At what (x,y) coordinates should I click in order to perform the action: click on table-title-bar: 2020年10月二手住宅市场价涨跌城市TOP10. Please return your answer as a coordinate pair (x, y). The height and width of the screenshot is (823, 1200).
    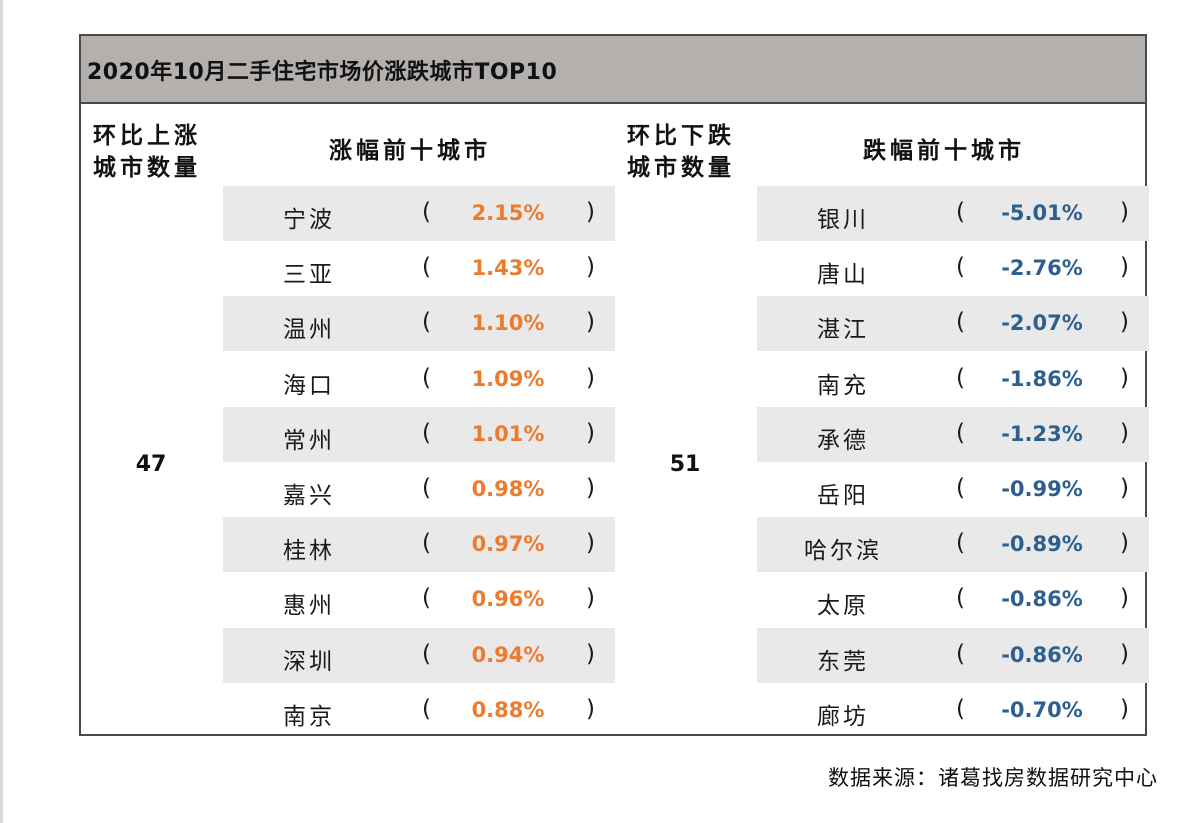
    Looking at the image, I should click on (613, 70).